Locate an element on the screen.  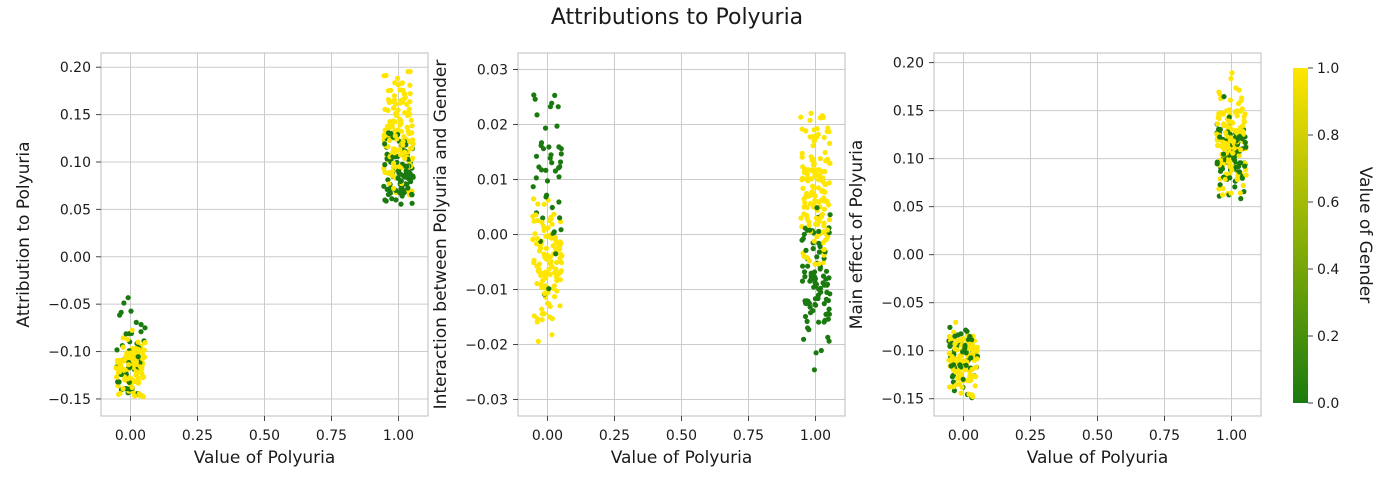
y-tick-label: −0.15 is located at coordinates (69, 400).